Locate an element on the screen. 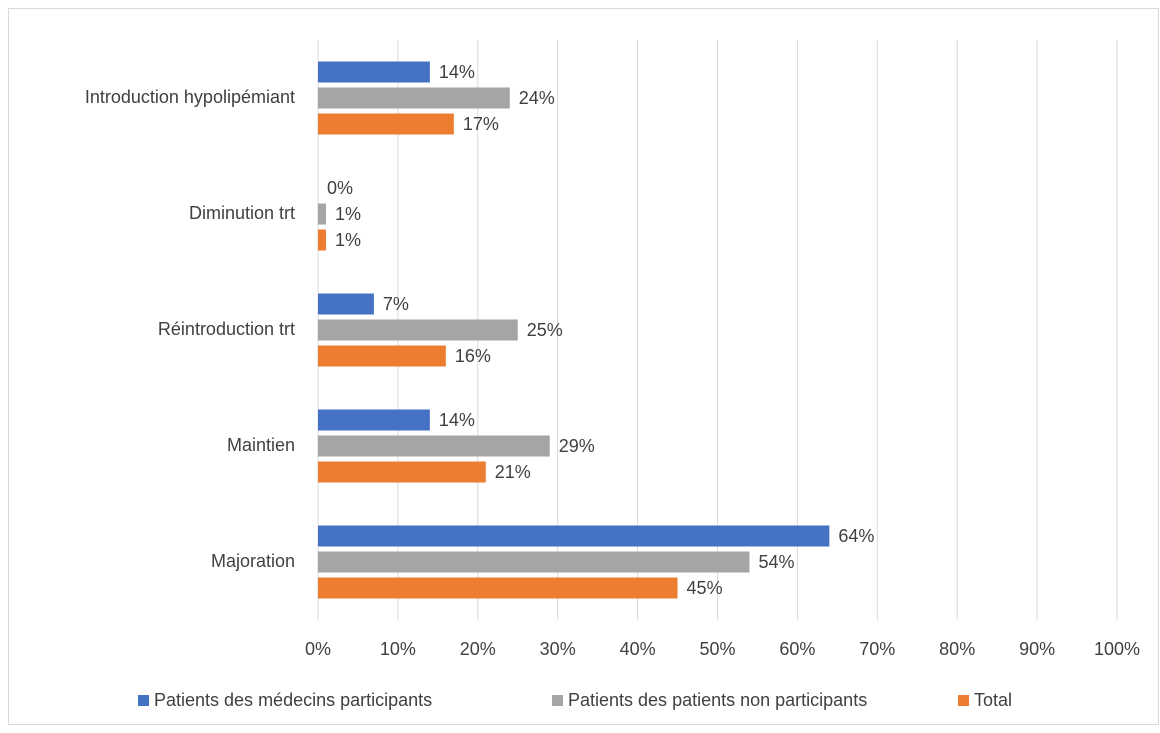  data-label: 45% is located at coordinates (705, 588).